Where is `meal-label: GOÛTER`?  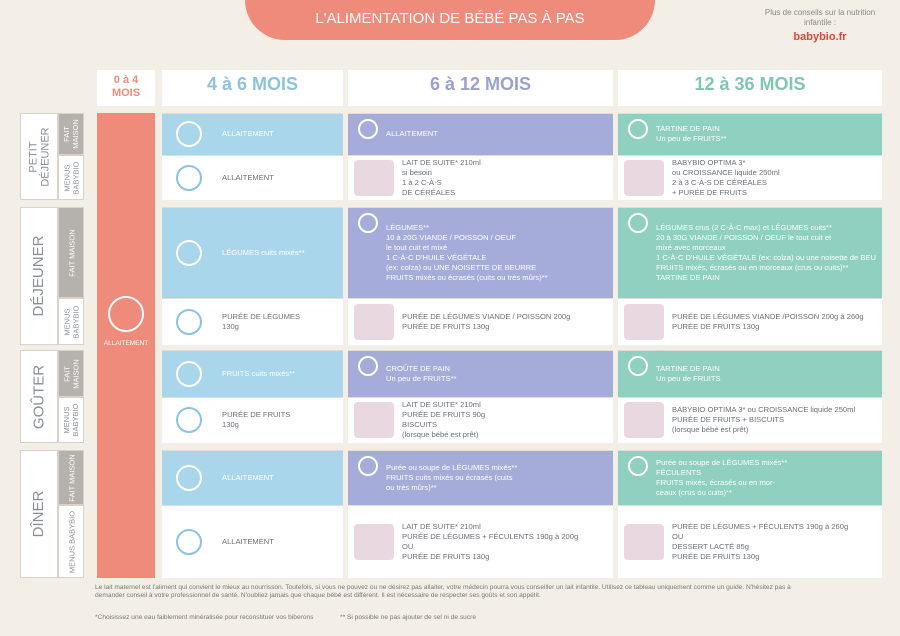
meal-label: GOÛTER is located at coordinates (38, 396).